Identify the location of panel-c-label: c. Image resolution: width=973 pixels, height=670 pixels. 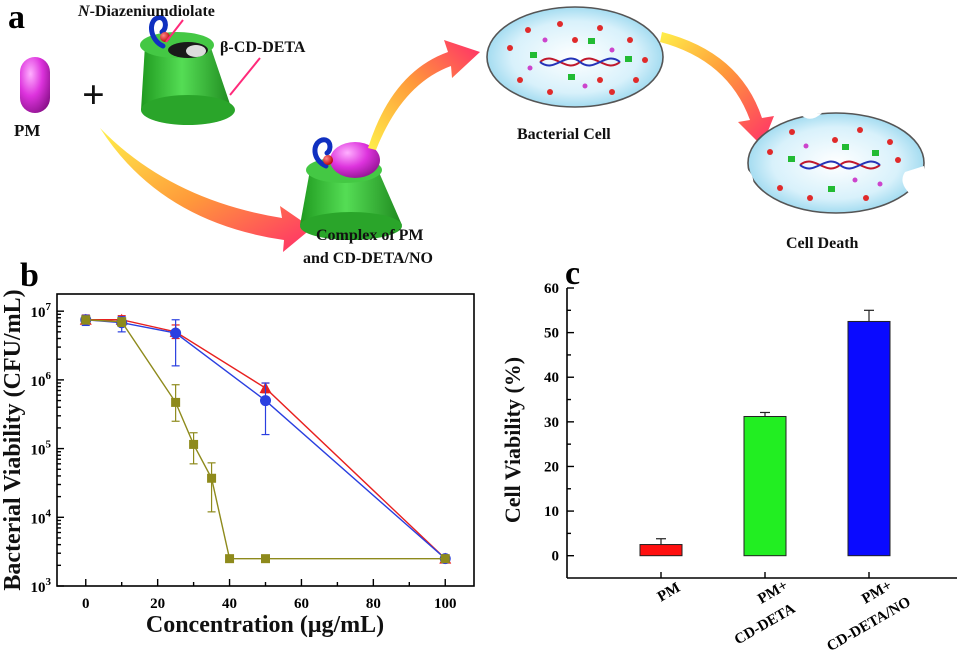
(572, 273).